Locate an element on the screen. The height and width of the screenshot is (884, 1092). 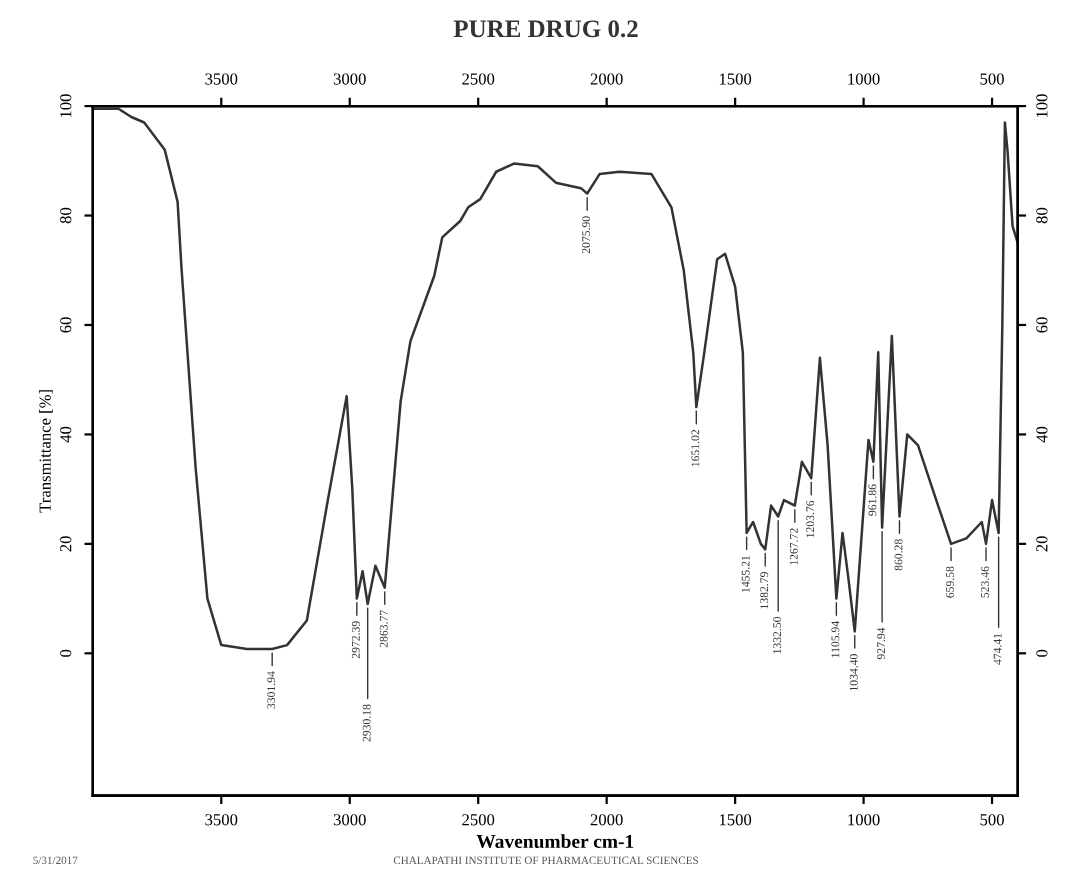
x2-tick-label: 1500 is located at coordinates (735, 79).